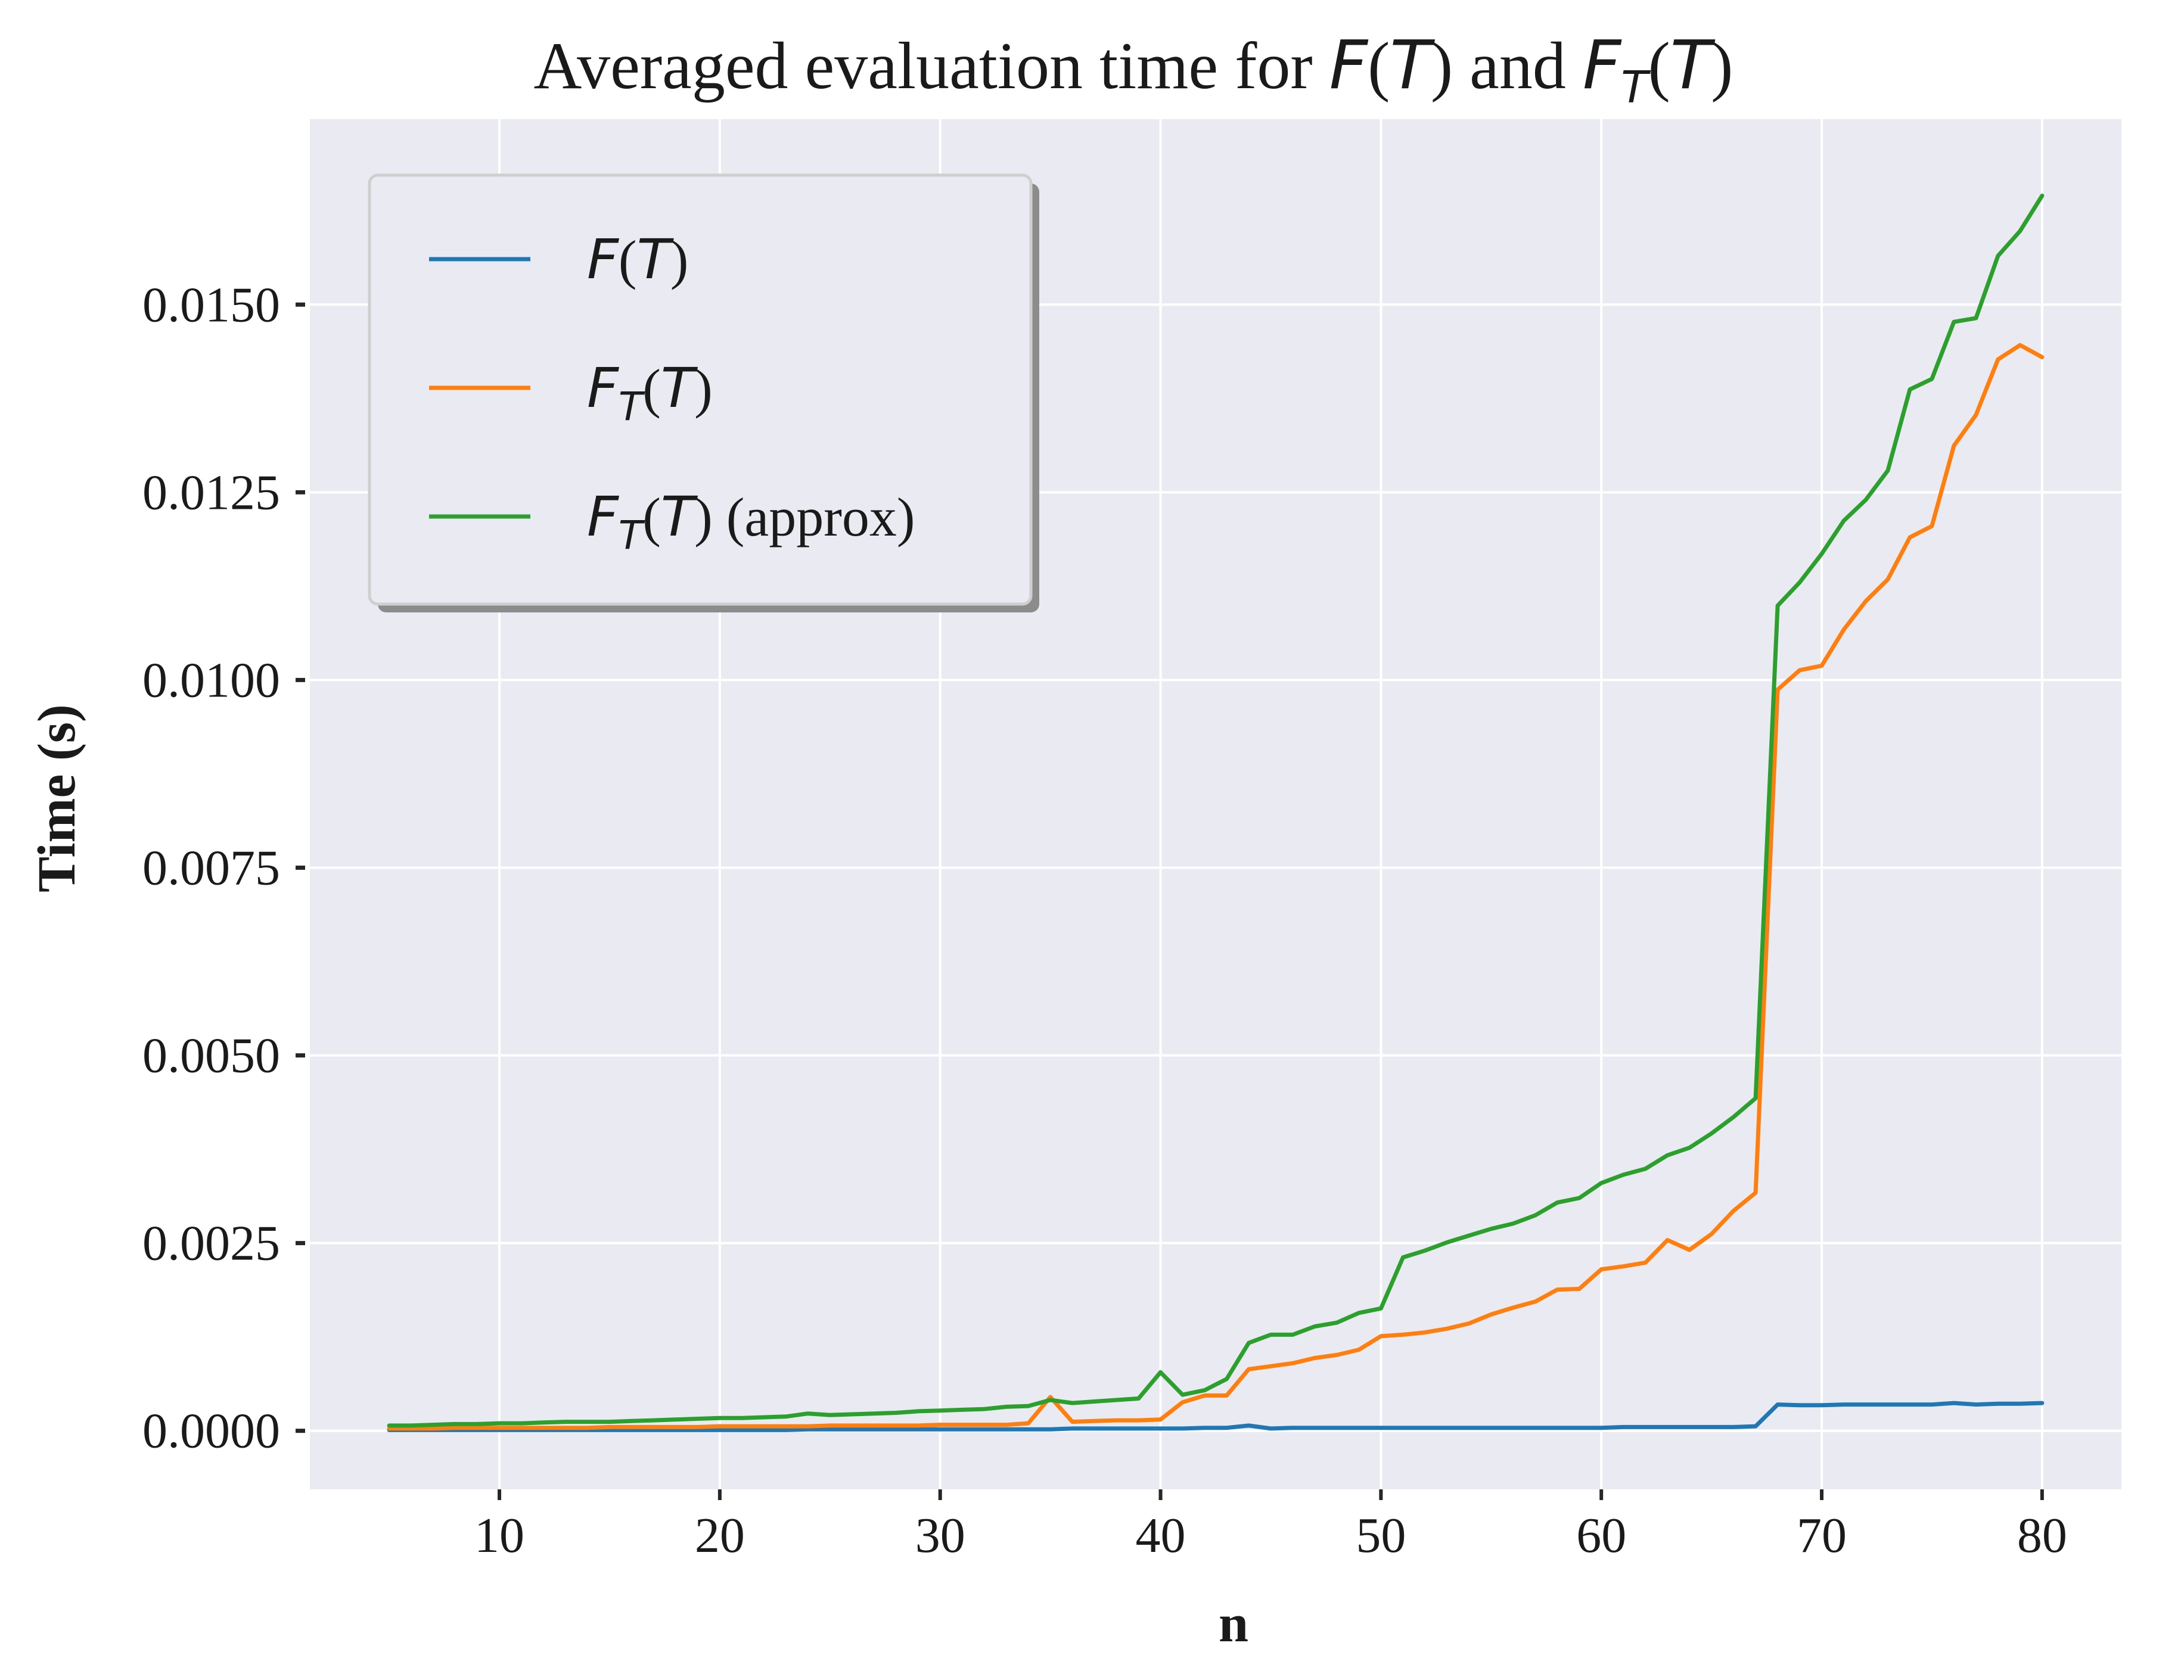 This screenshot has width=2184, height=1680. What do you see at coordinates (2042, 1535) in the screenshot?
I see `x-tick-label: 80` at bounding box center [2042, 1535].